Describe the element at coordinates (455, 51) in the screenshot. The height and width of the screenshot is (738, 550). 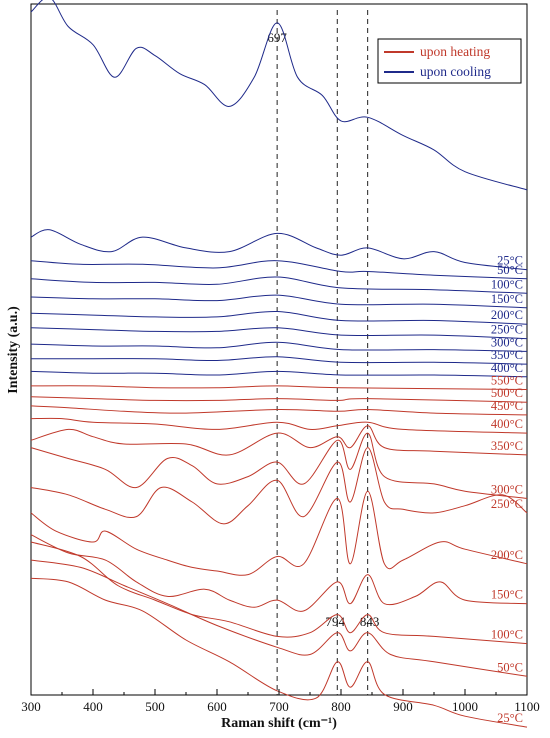
I see `legend-label-heating: upon heating` at that location.